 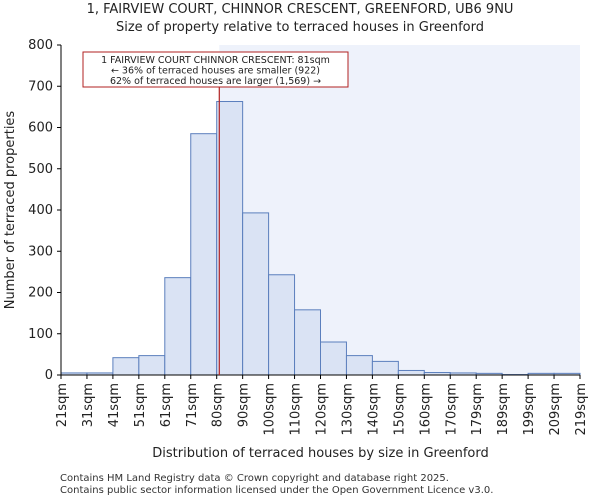 I want to click on x-tick-label: 160sqm, so click(x=425, y=409).